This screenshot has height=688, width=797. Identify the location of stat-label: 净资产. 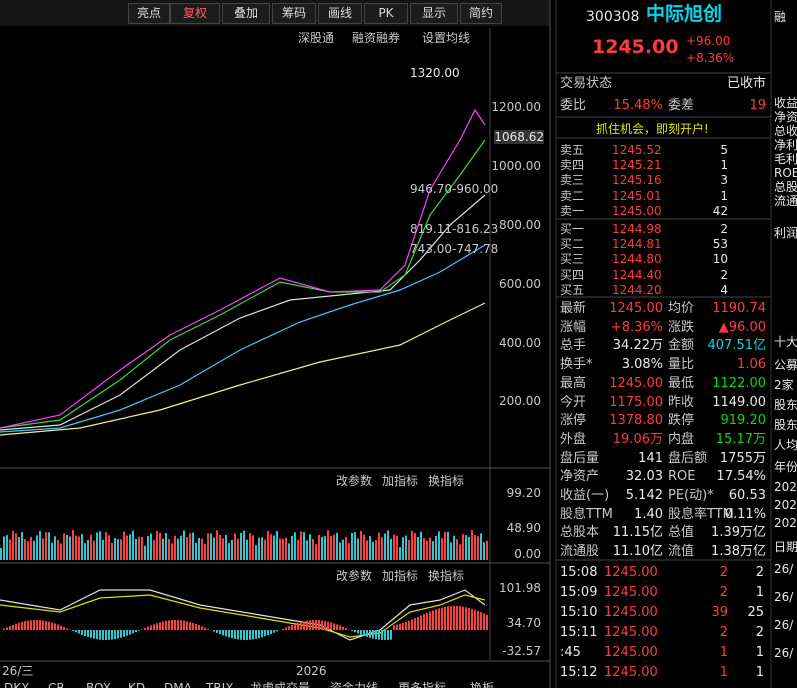
(580, 477).